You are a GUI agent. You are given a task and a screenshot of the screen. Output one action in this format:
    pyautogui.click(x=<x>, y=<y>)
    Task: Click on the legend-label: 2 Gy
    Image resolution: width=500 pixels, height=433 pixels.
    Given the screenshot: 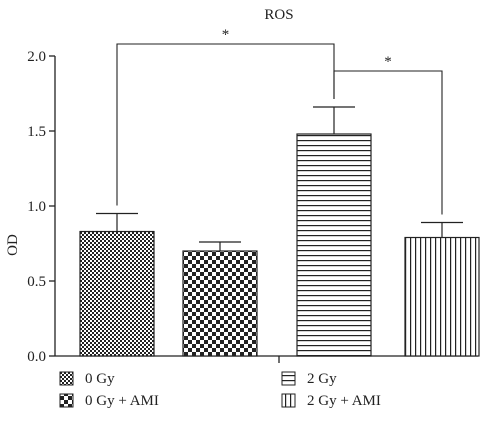 What is the action you would take?
    pyautogui.click(x=322, y=379)
    